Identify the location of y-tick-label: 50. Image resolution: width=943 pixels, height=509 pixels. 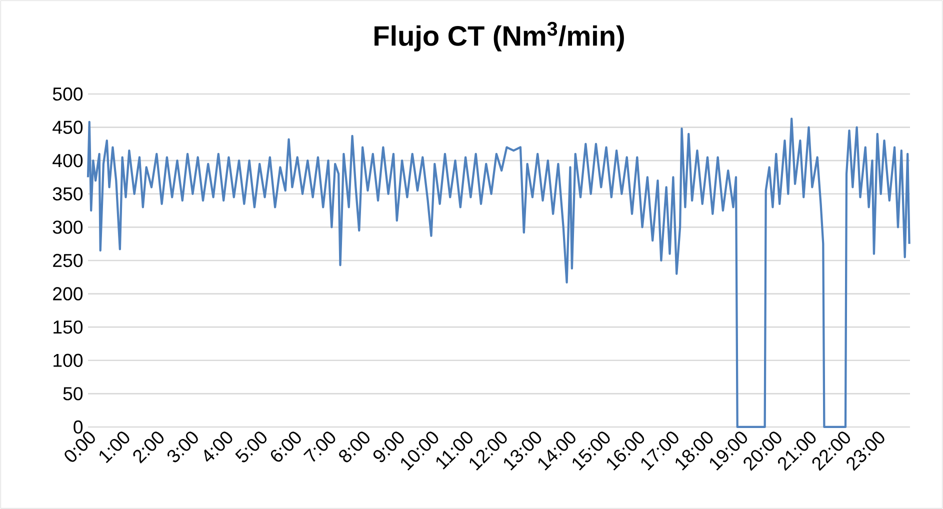
(73, 393).